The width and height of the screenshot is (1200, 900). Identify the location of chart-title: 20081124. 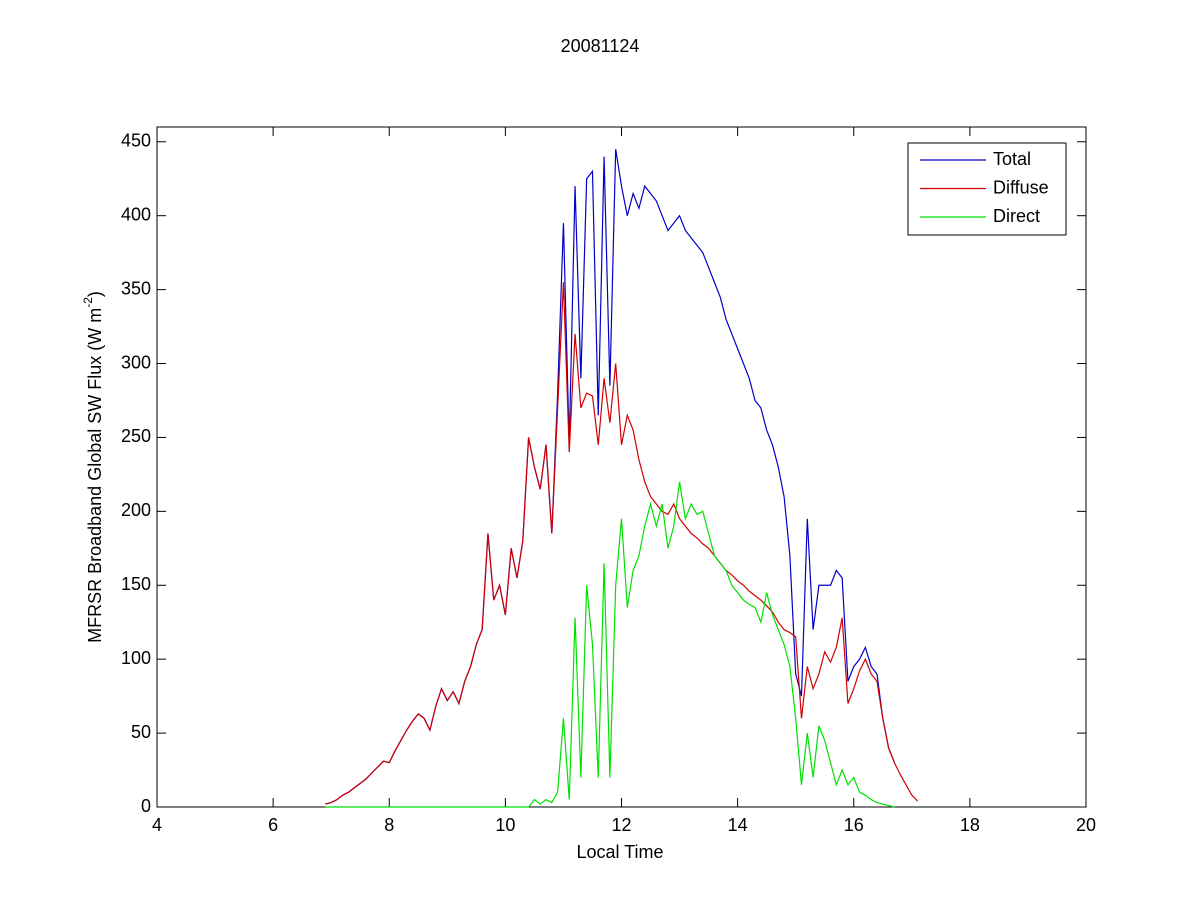
(600, 46).